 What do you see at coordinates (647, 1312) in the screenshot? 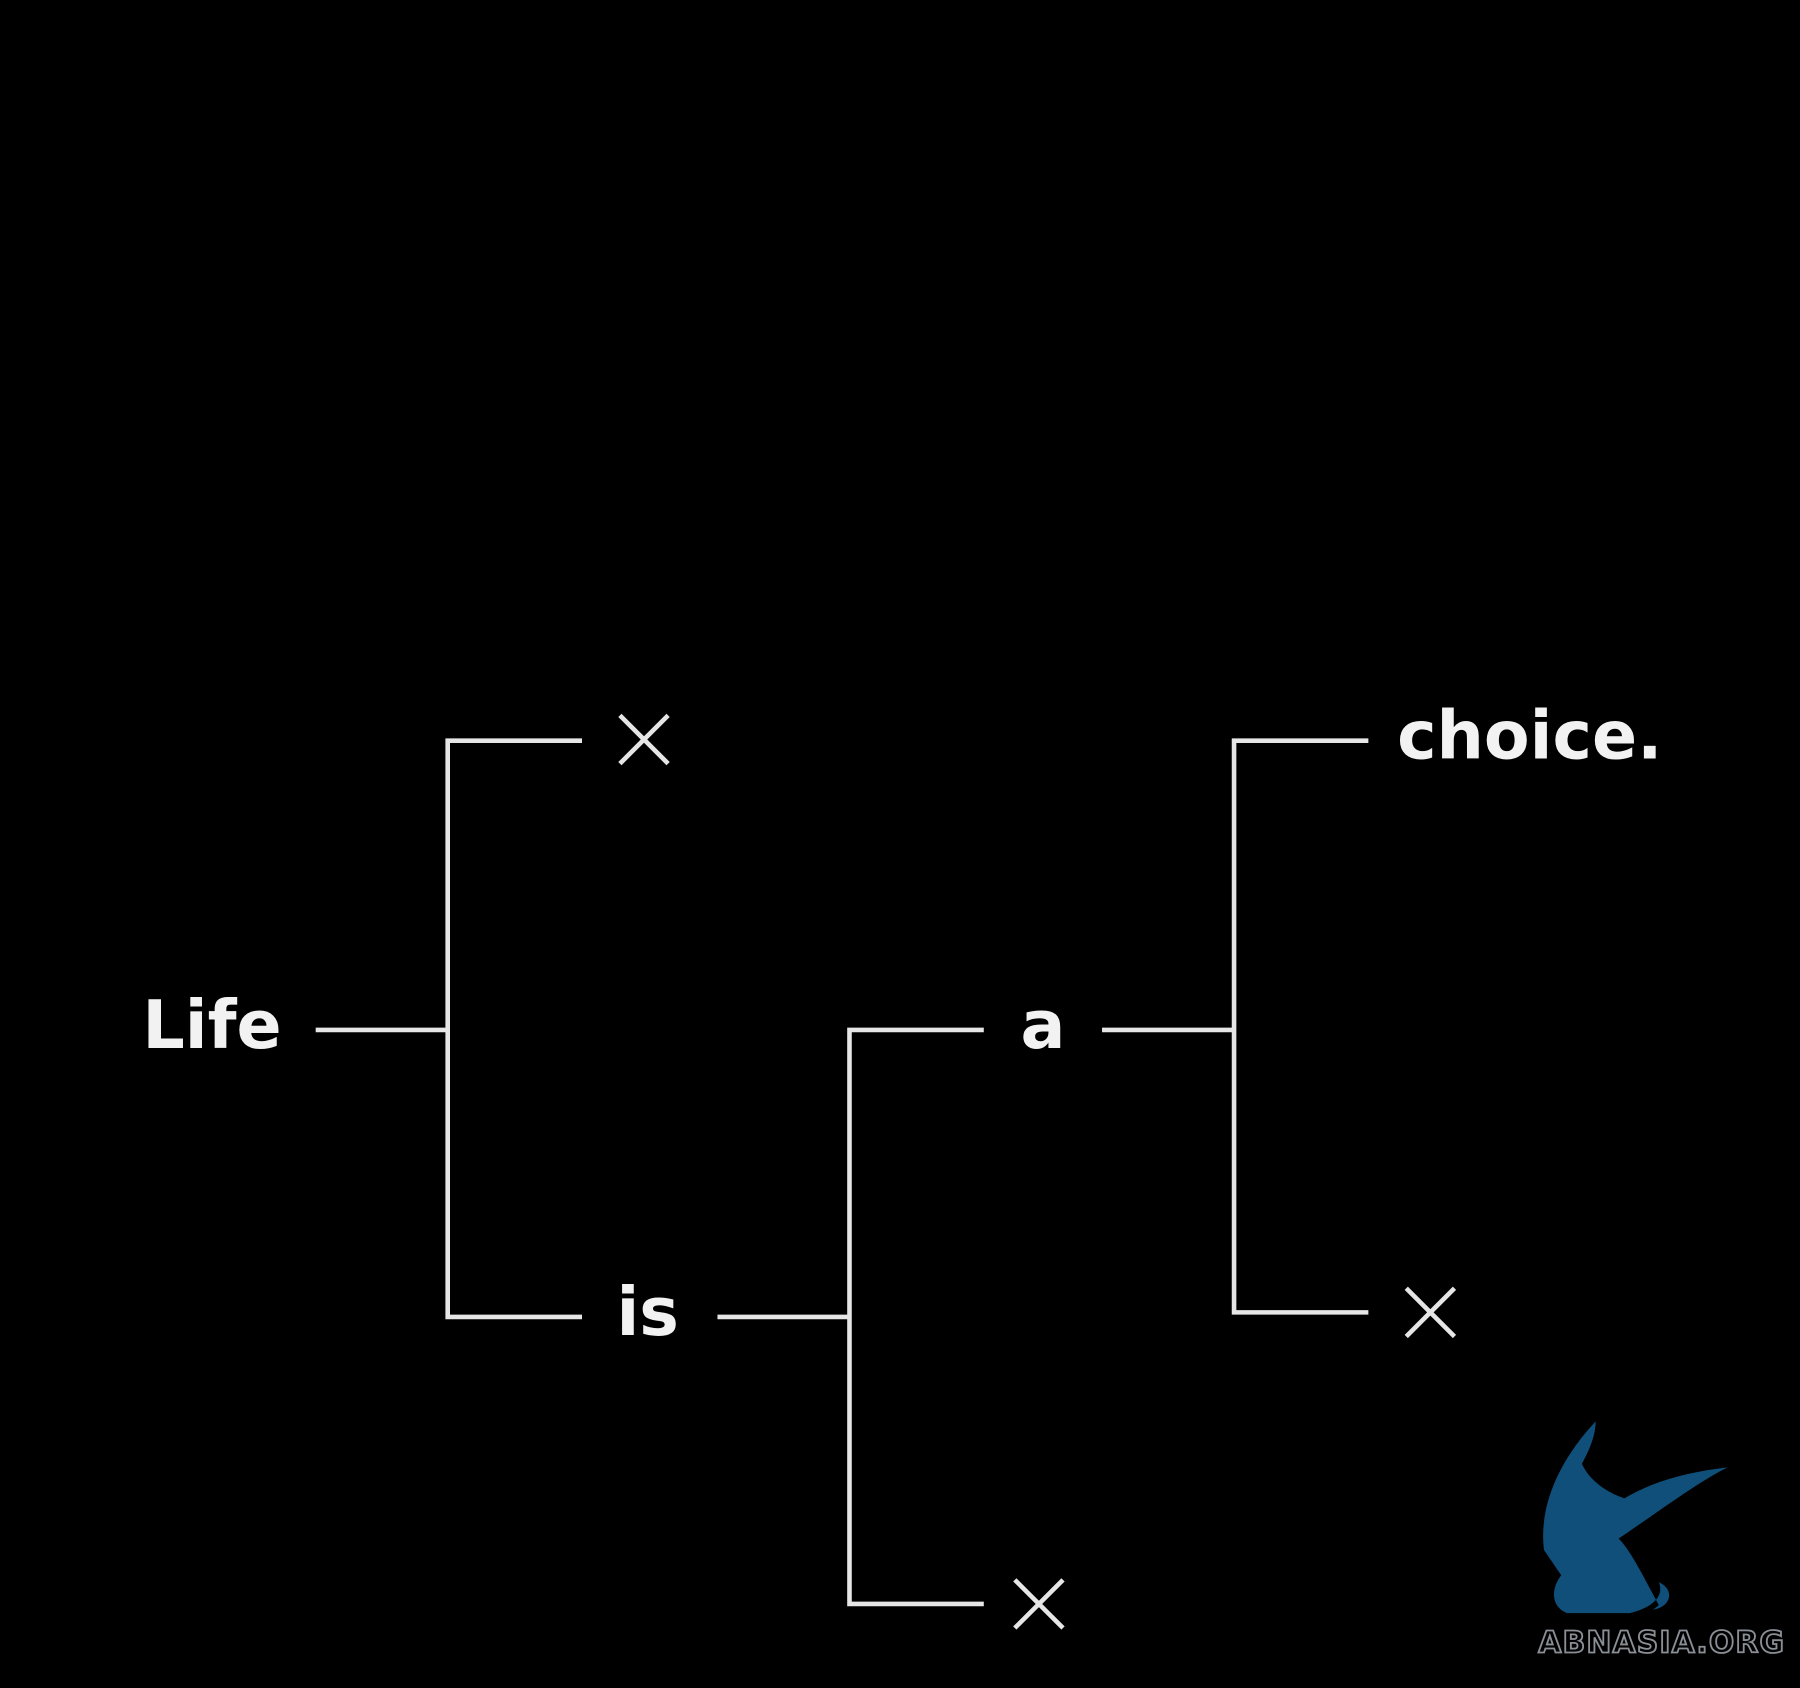
I see `node-label: is` at bounding box center [647, 1312].